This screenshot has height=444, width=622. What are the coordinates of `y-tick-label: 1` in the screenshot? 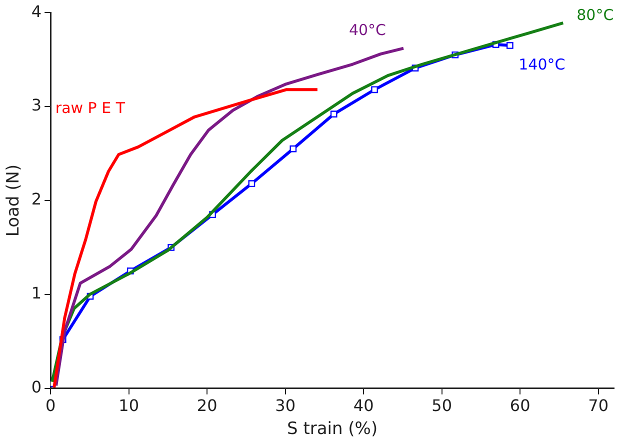 It's located at (36, 293).